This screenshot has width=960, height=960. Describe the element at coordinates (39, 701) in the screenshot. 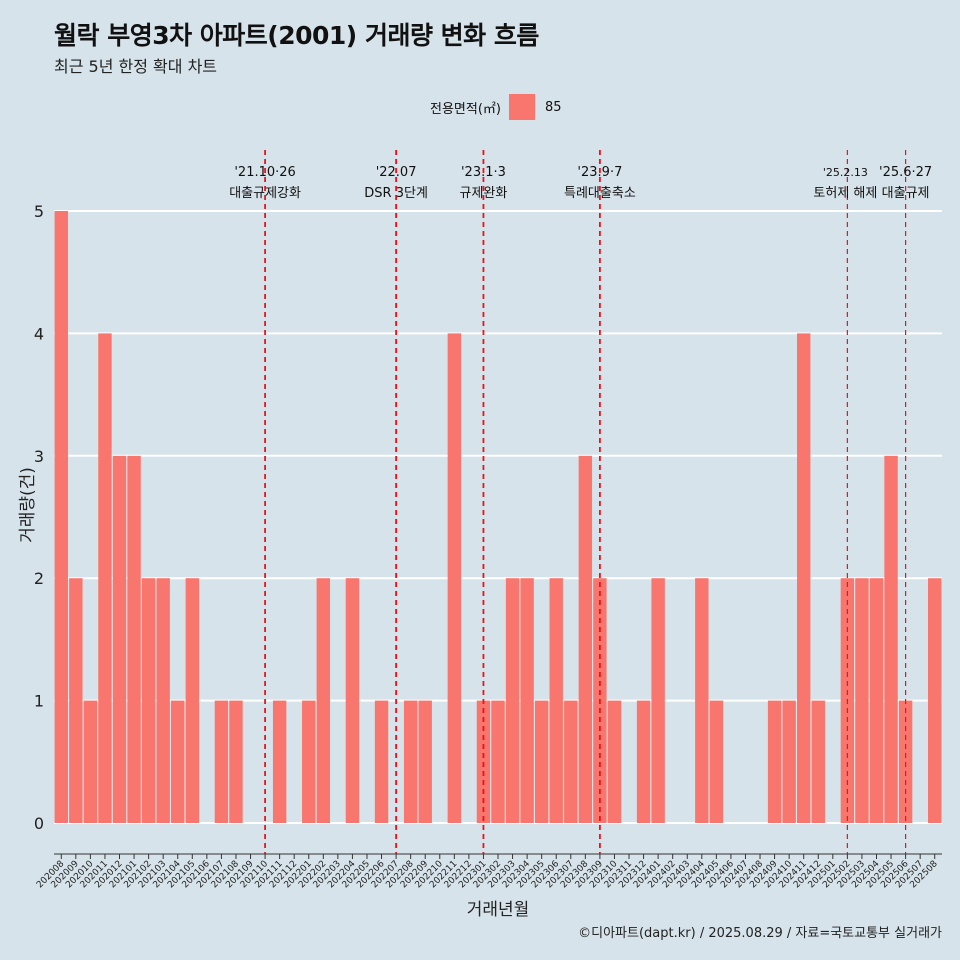

I see `y-tick-label-1: 1` at that location.